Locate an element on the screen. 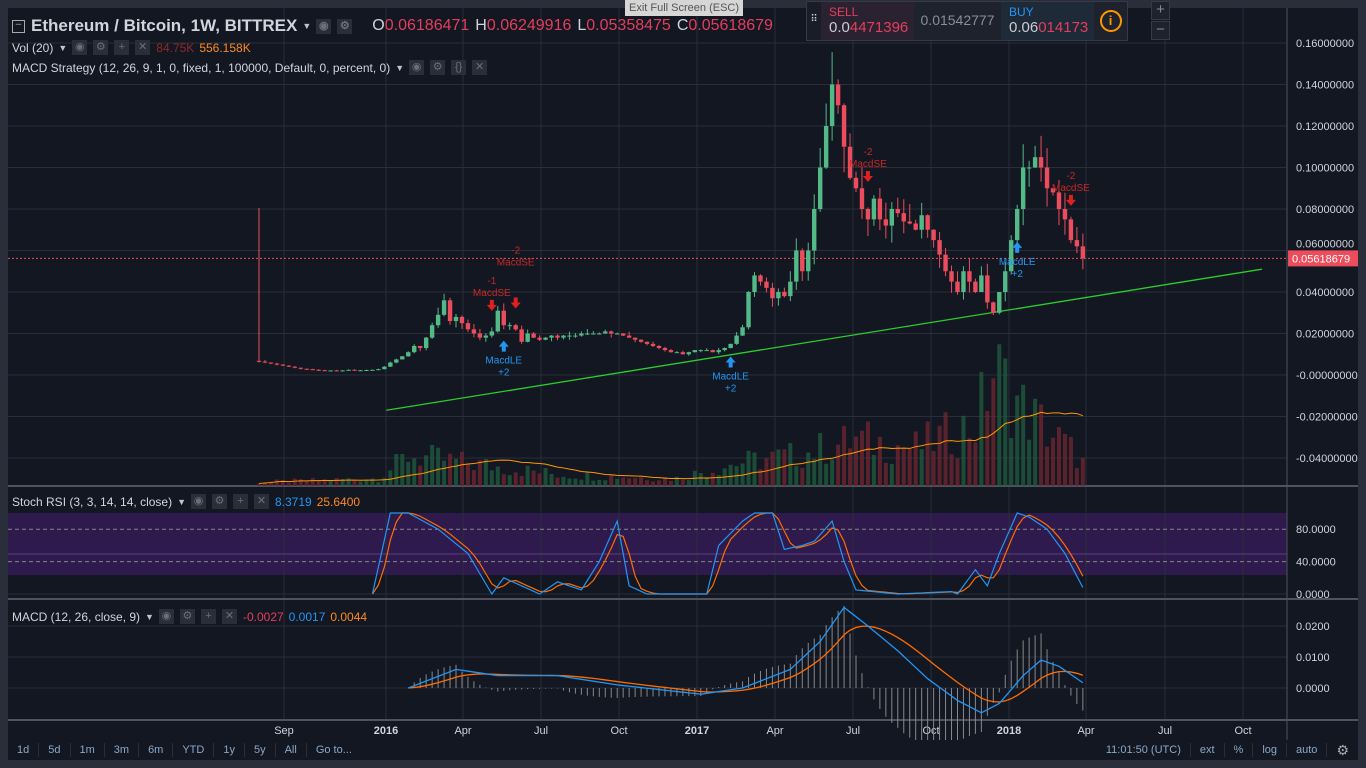 This screenshot has width=1366, height=768. short-entry-qty: -2 is located at coordinates (515, 251).